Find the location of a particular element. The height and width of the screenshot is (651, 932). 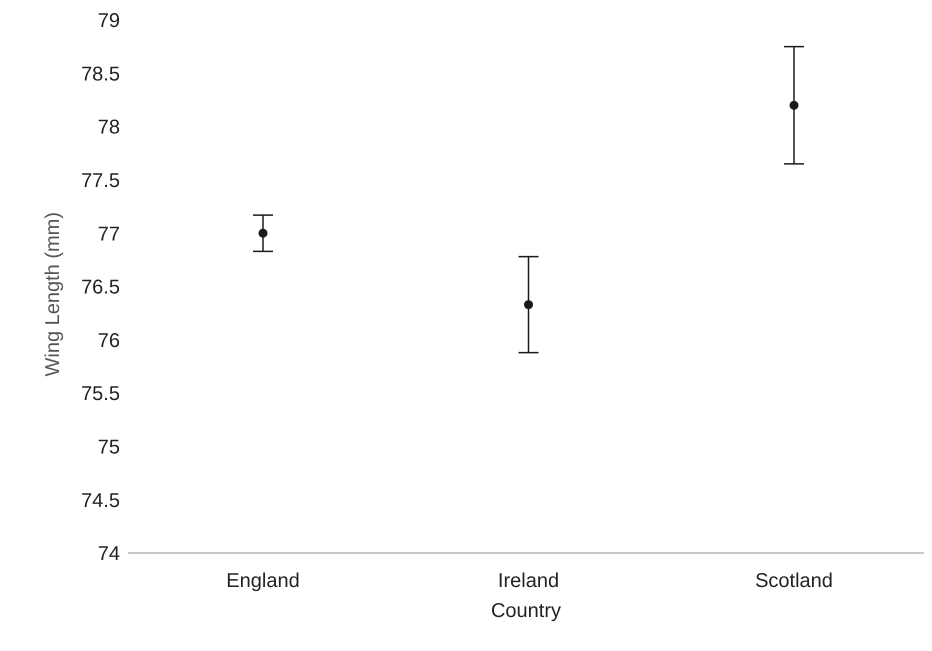

y-tick-label: 79 is located at coordinates (109, 21).